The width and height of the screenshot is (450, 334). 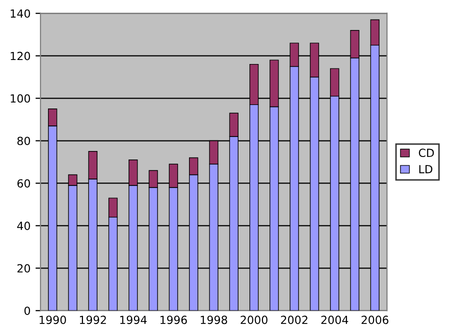 I want to click on x-tick-label: 1992, so click(x=93, y=320).